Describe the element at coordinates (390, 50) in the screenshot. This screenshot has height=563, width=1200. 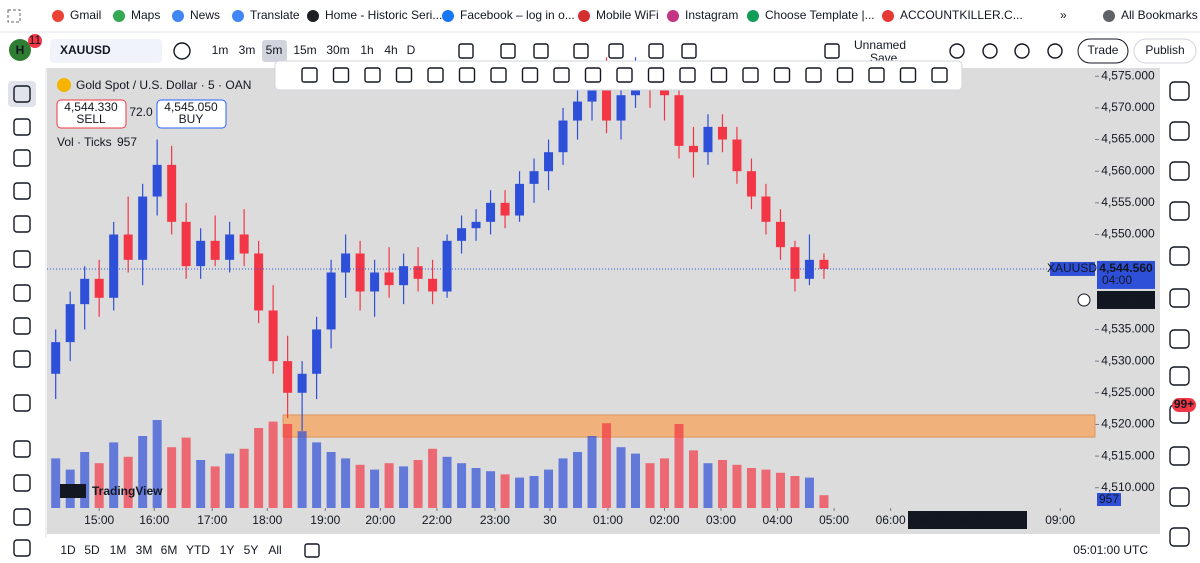
I see `interval: 4h` at that location.